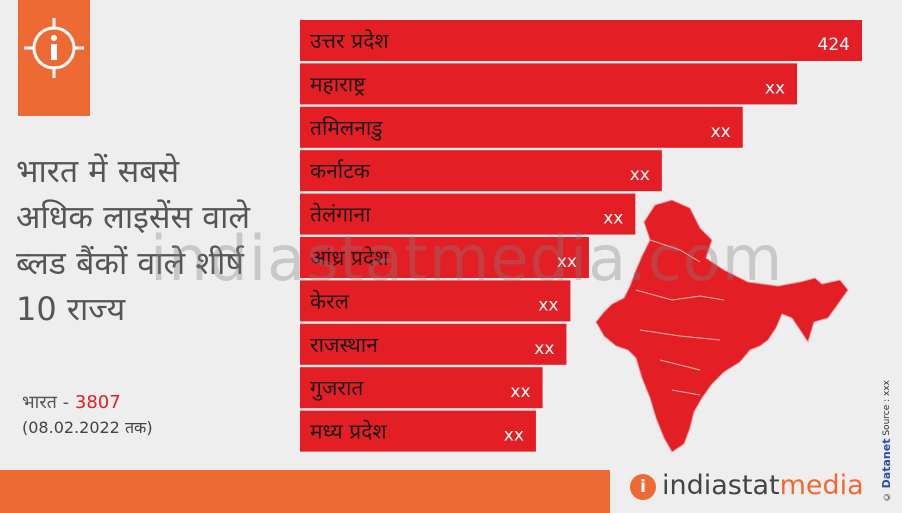  I want to click on bar-category-label: आंध्र प्रदेश, so click(349, 258).